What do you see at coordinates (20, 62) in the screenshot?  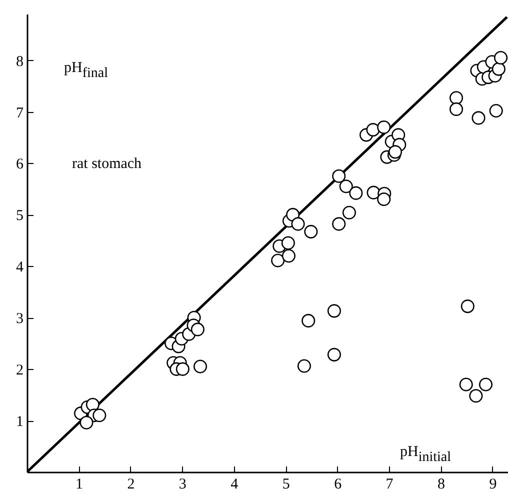 I see `y-tick-label: 8` at bounding box center [20, 62].